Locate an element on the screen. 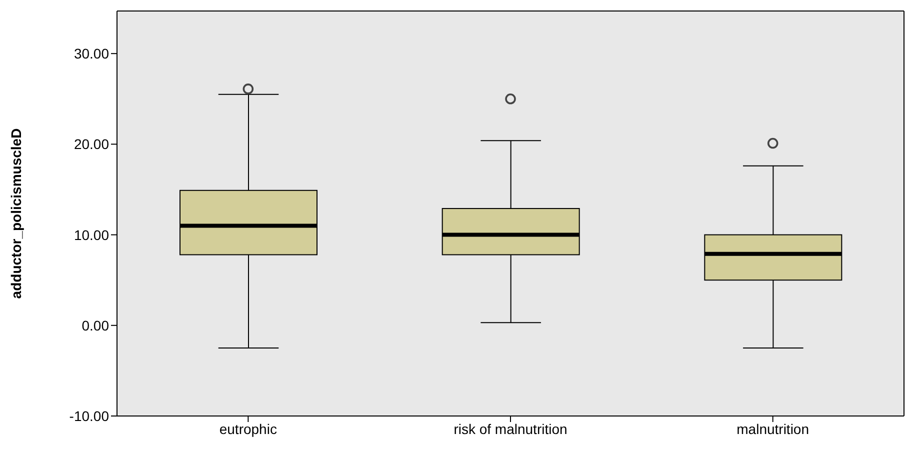 The image size is (912, 460). y-axis-title: adductor_policismuscleD is located at coordinates (16, 213).